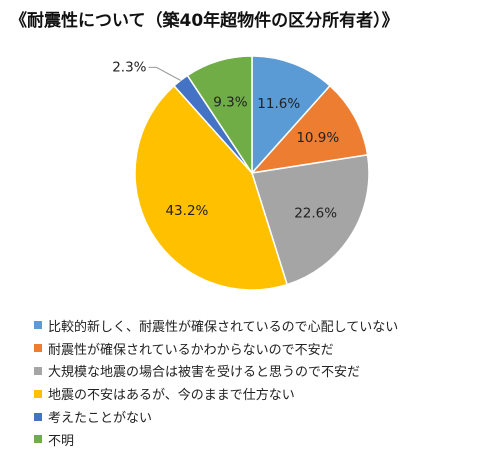 The height and width of the screenshot is (462, 485). Describe the element at coordinates (204, 373) in the screenshot. I see `legend-label-2: 大規模な地震の場合は被害を受けると思うので不安だ` at that location.